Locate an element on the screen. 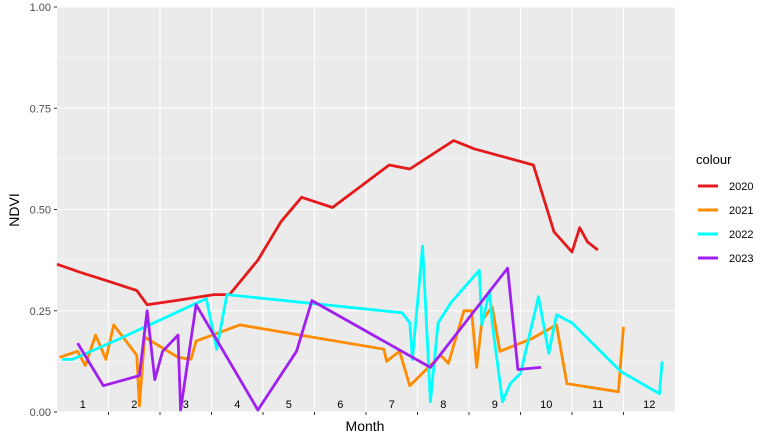  y-tick-label: 0.00 is located at coordinates (40, 413).